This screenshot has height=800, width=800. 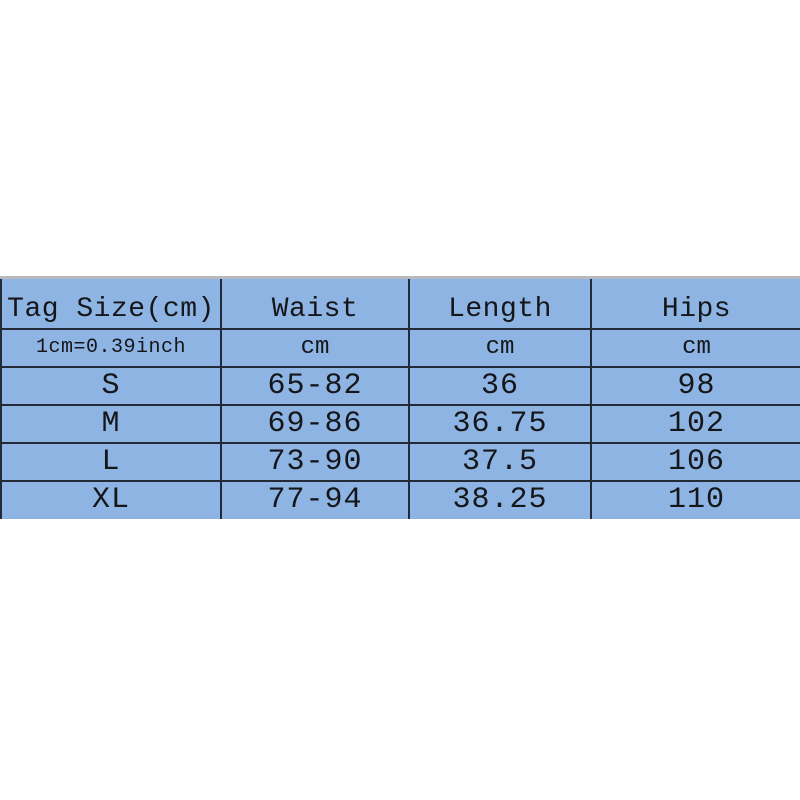 What do you see at coordinates (315, 499) in the screenshot?
I see `cell-xl-waist: 77-94` at bounding box center [315, 499].